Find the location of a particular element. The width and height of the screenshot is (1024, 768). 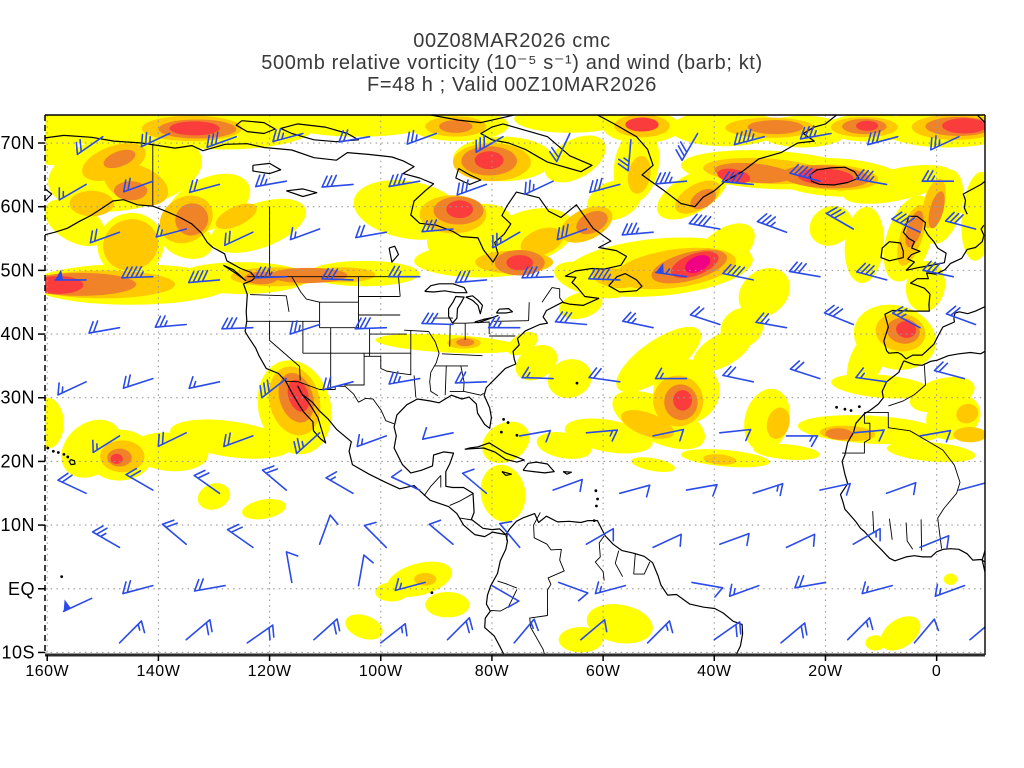

svg-text: 120W is located at coordinates (270, 671).